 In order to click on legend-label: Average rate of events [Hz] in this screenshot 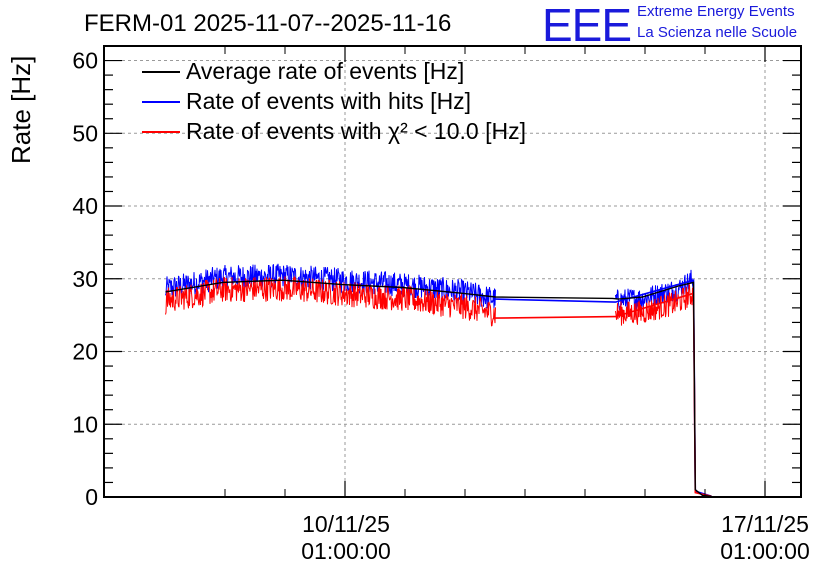, I will do `click(325, 71)`.